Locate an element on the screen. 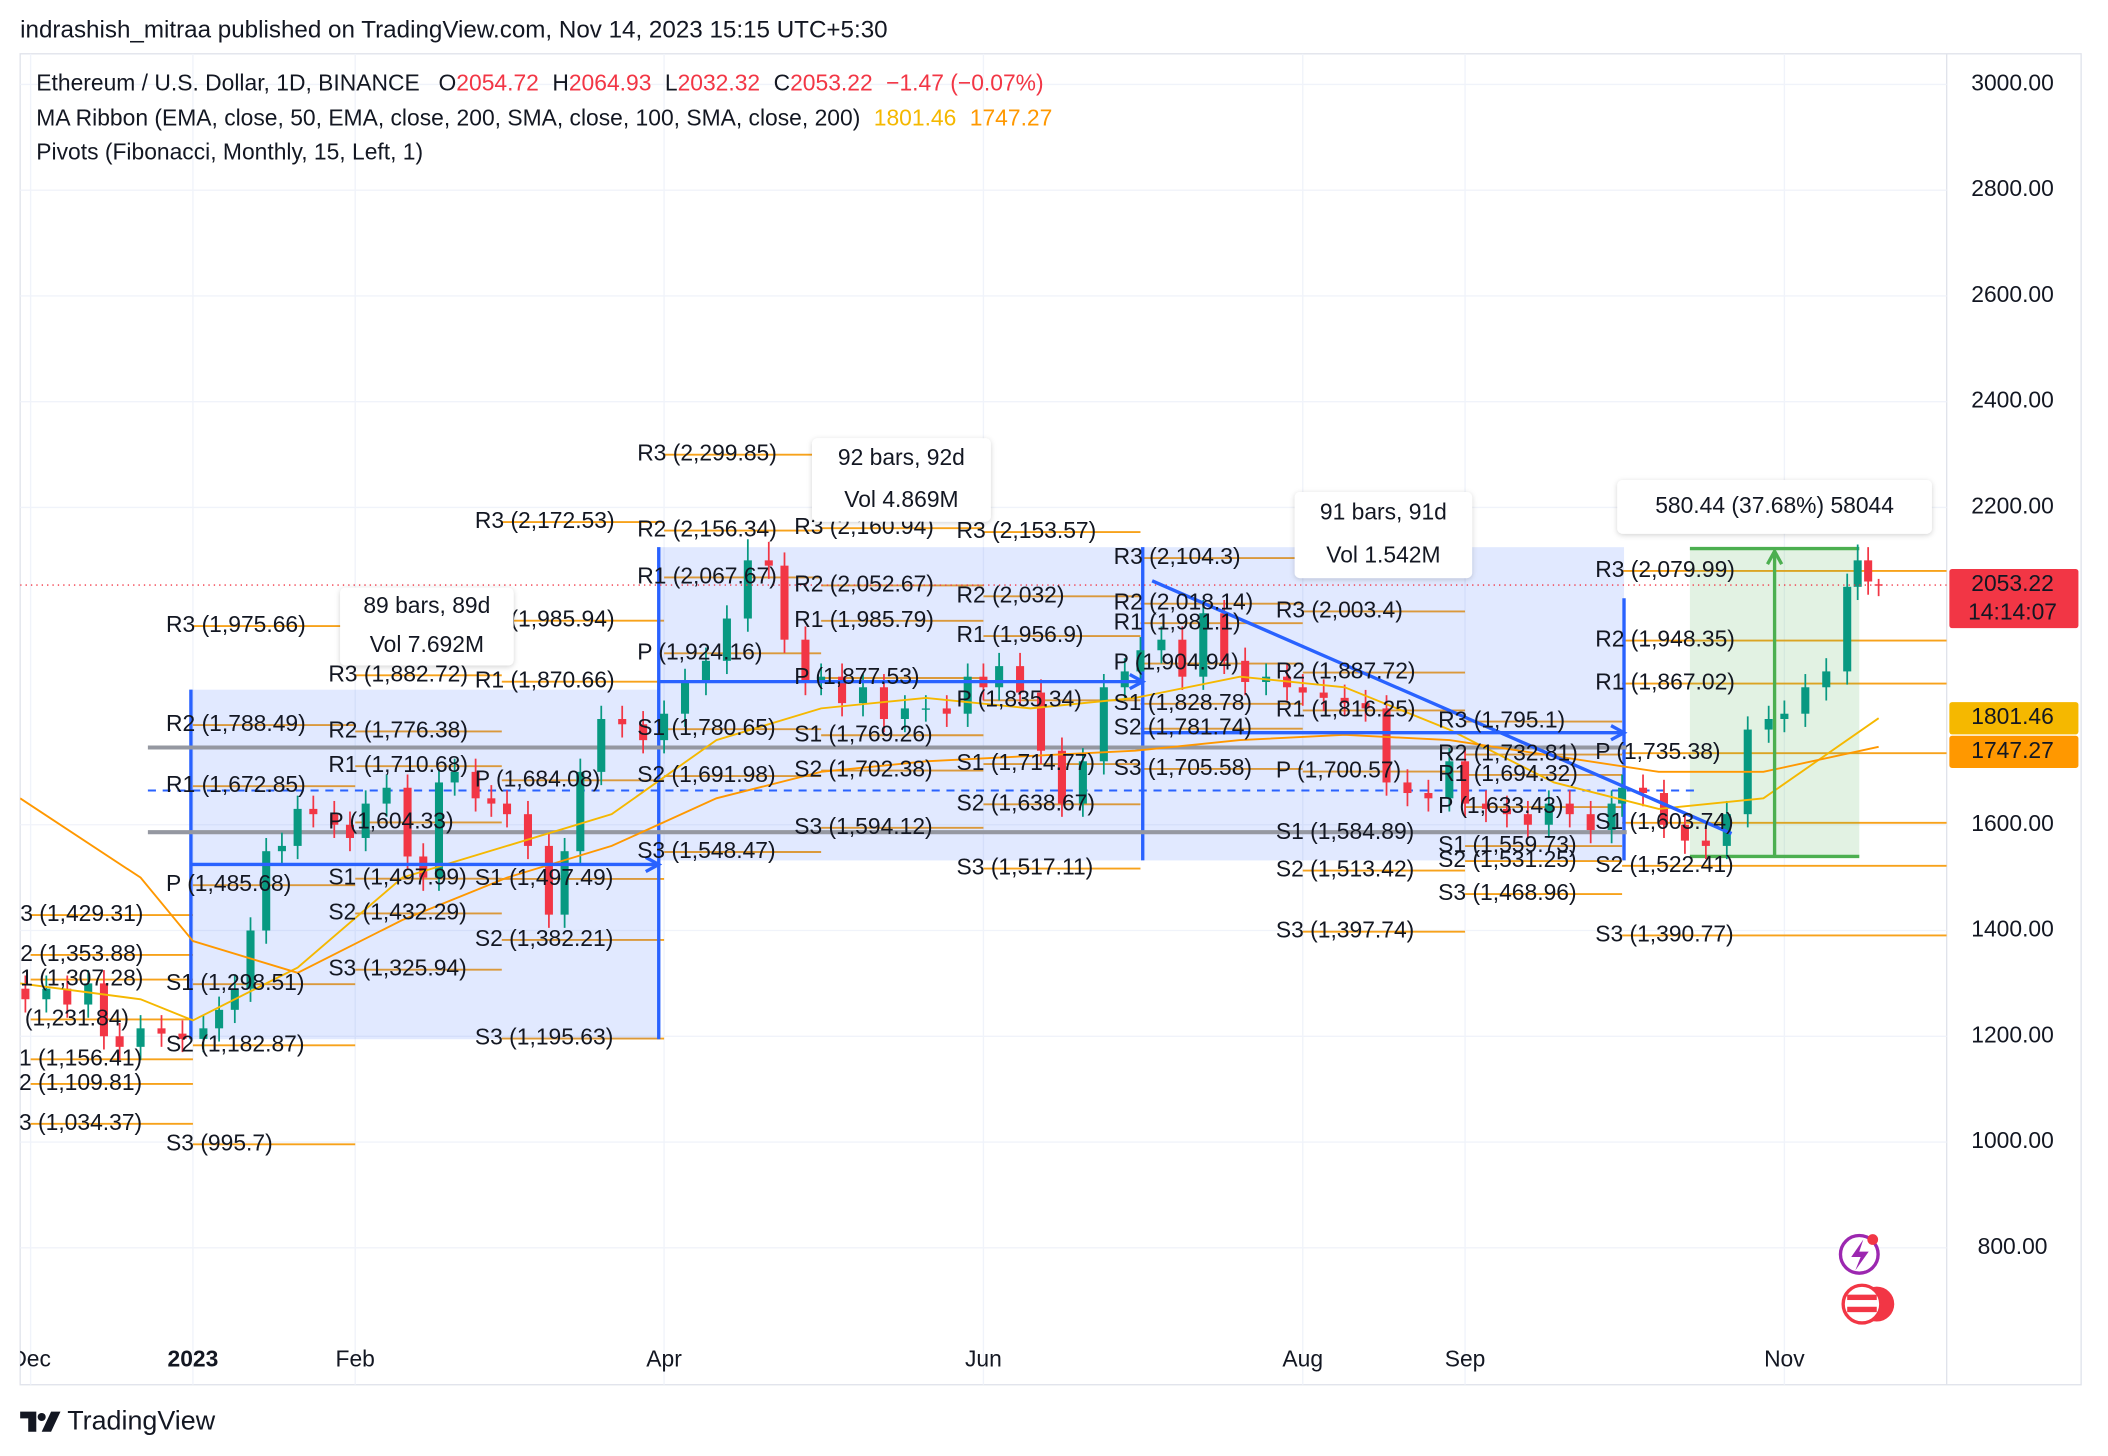  brand-logo-dot is located at coordinates (41, 1417).